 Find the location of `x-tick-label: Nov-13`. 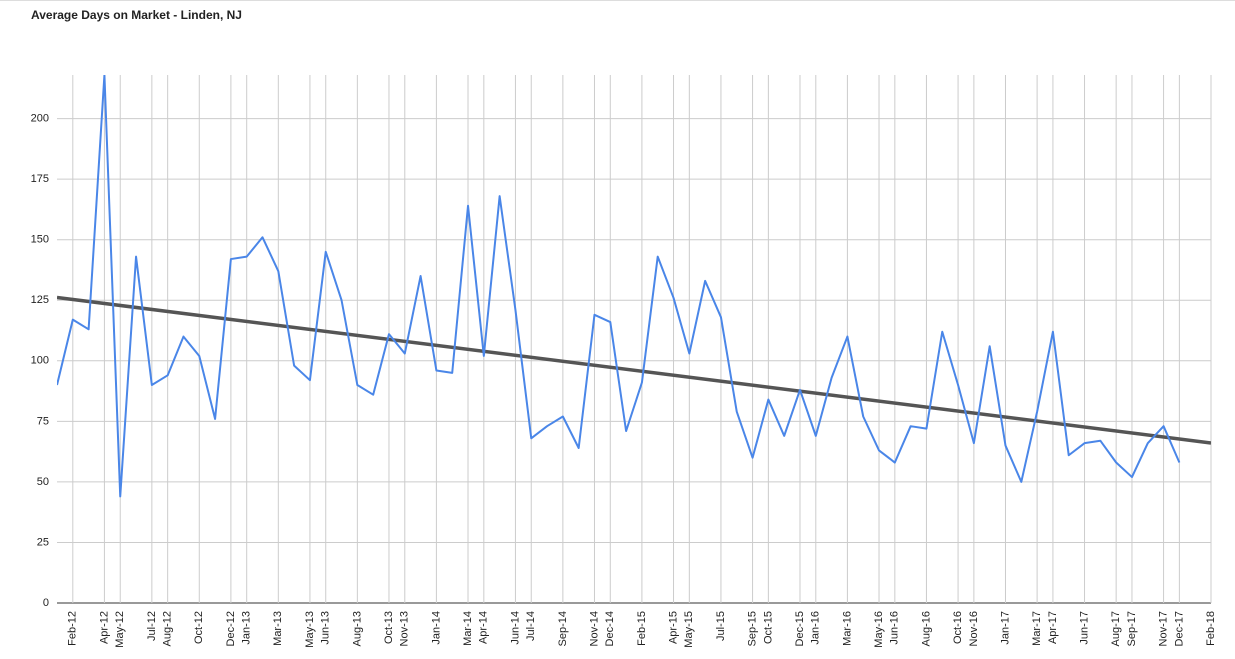

x-tick-label: Nov-13 is located at coordinates (405, 628).